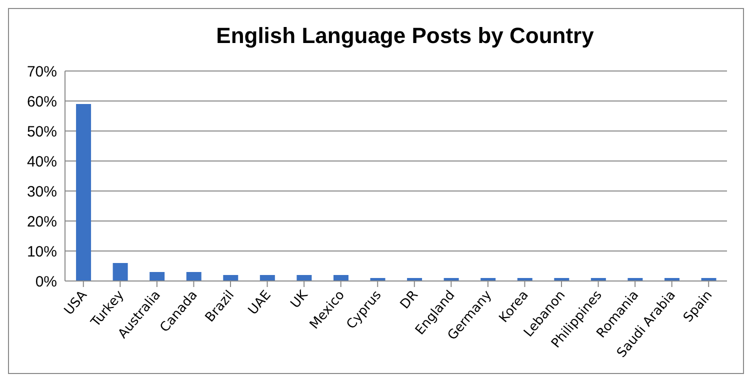  Describe the element at coordinates (41, 251) in the screenshot. I see `y-tick-label: 10%` at that location.